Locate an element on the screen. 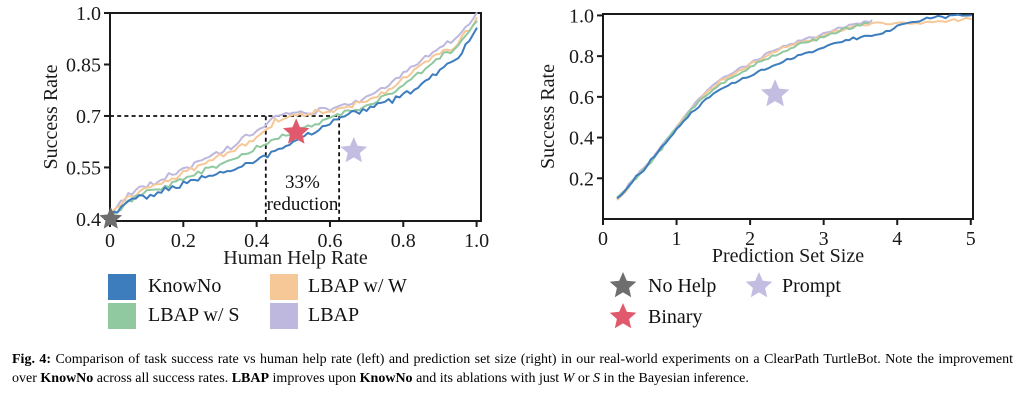 The image size is (1024, 411). series-line-lbap-w-s is located at coordinates (742, 110).